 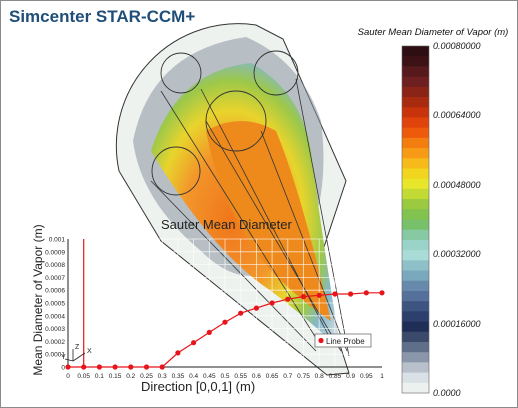 I want to click on x-tick-label: 0.2, so click(x=130, y=376).